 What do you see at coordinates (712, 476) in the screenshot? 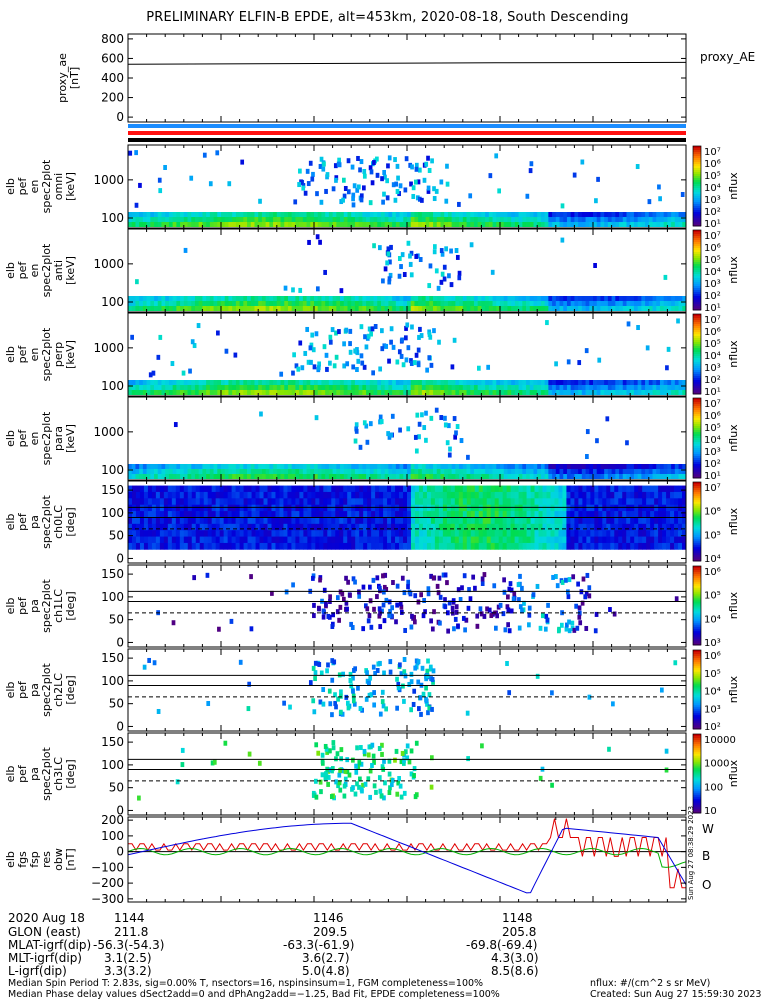
I see `colorbar-tick-label: 10¹` at bounding box center [712, 476].